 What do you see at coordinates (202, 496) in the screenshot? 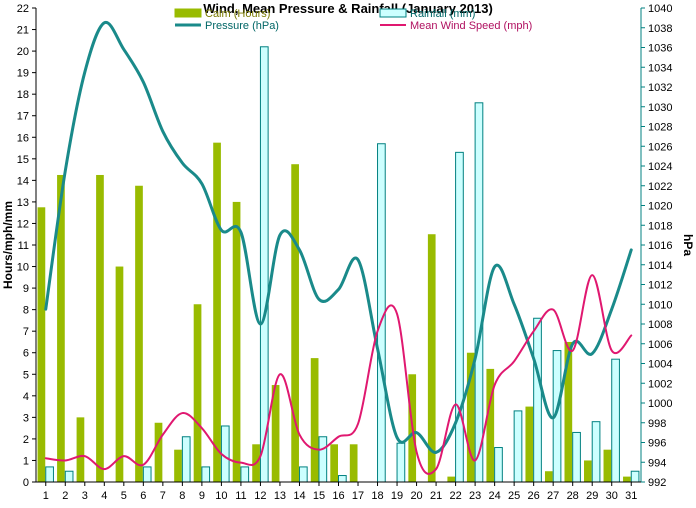
I see `x-tick-label: 9` at bounding box center [202, 496].